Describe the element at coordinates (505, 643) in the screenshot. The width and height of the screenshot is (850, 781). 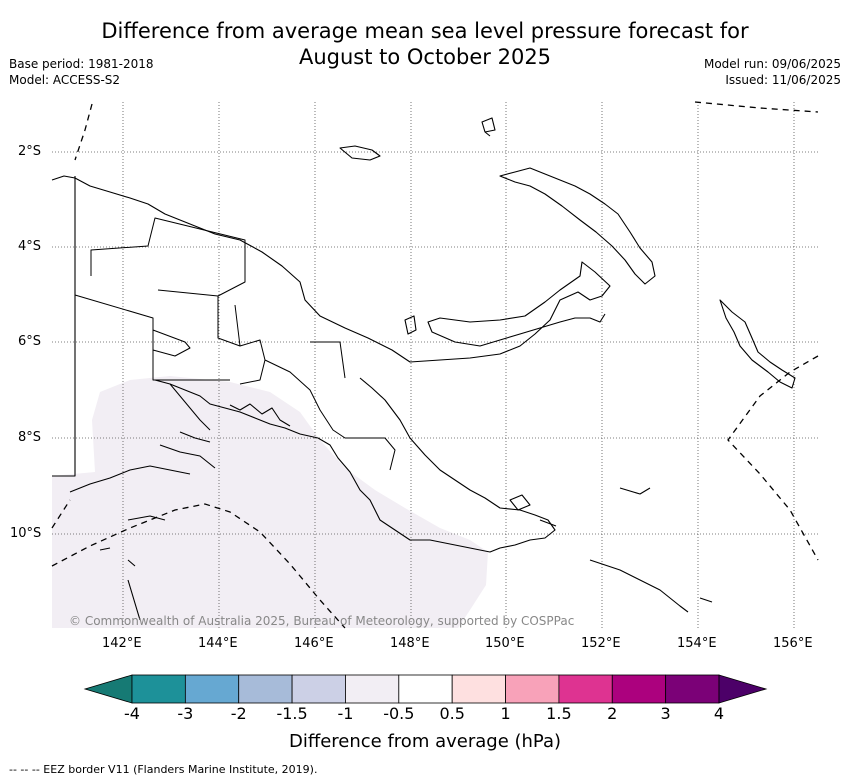
I see `lon-label-150e: 150°E` at that location.